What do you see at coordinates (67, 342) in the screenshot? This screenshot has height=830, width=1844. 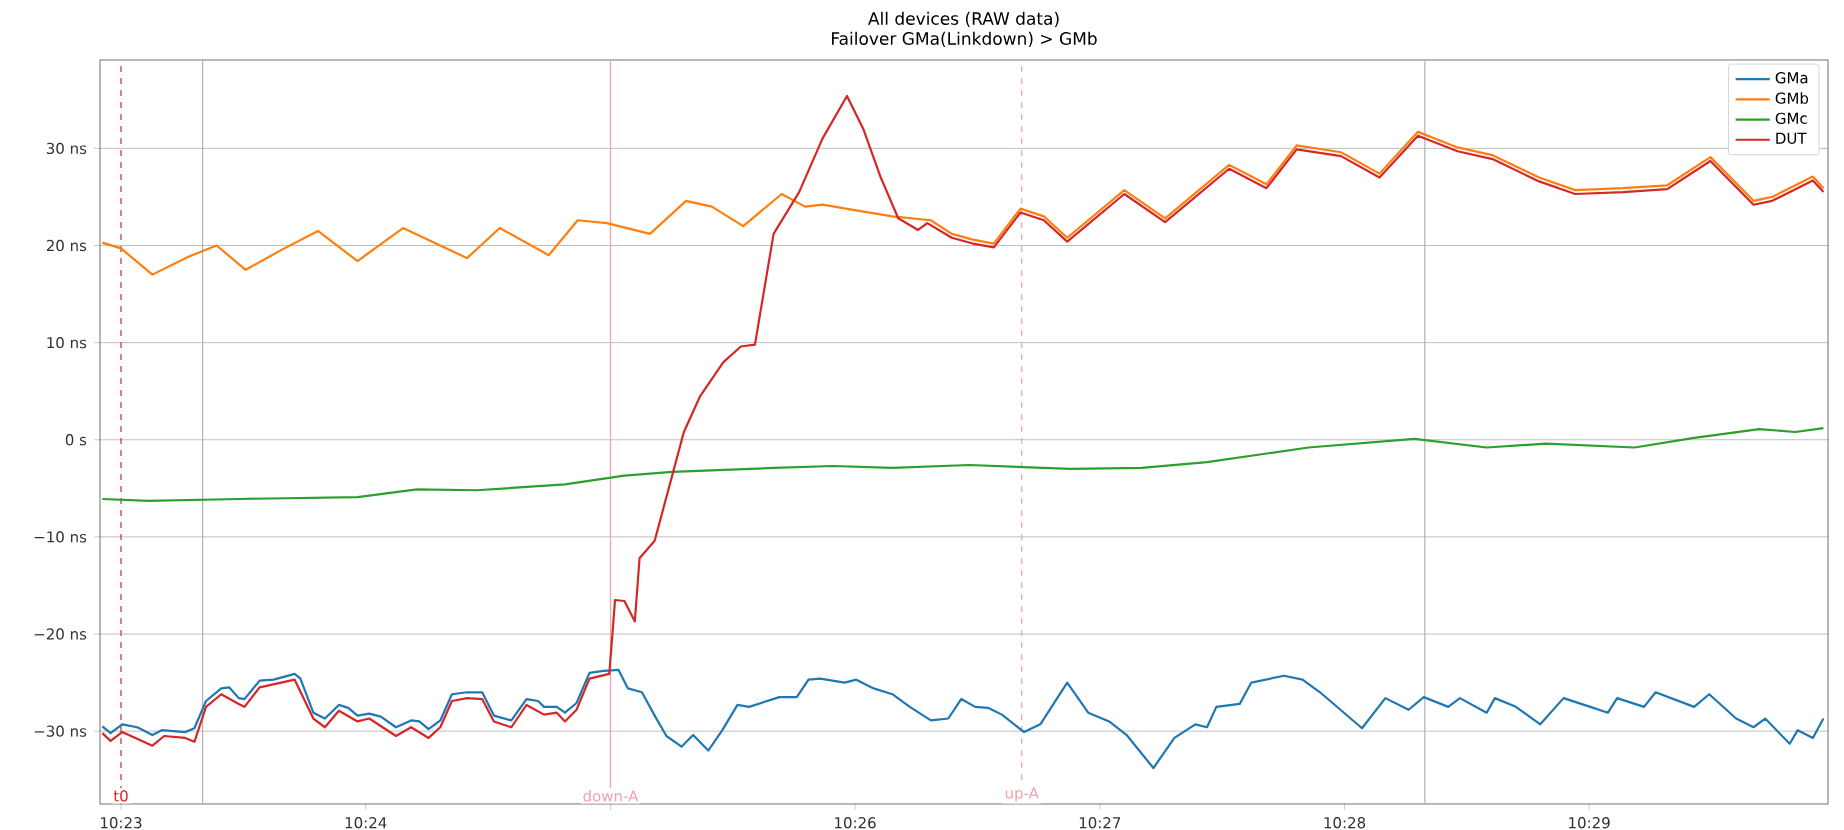 I see `y-tick-label: 10 ns` at bounding box center [67, 342].